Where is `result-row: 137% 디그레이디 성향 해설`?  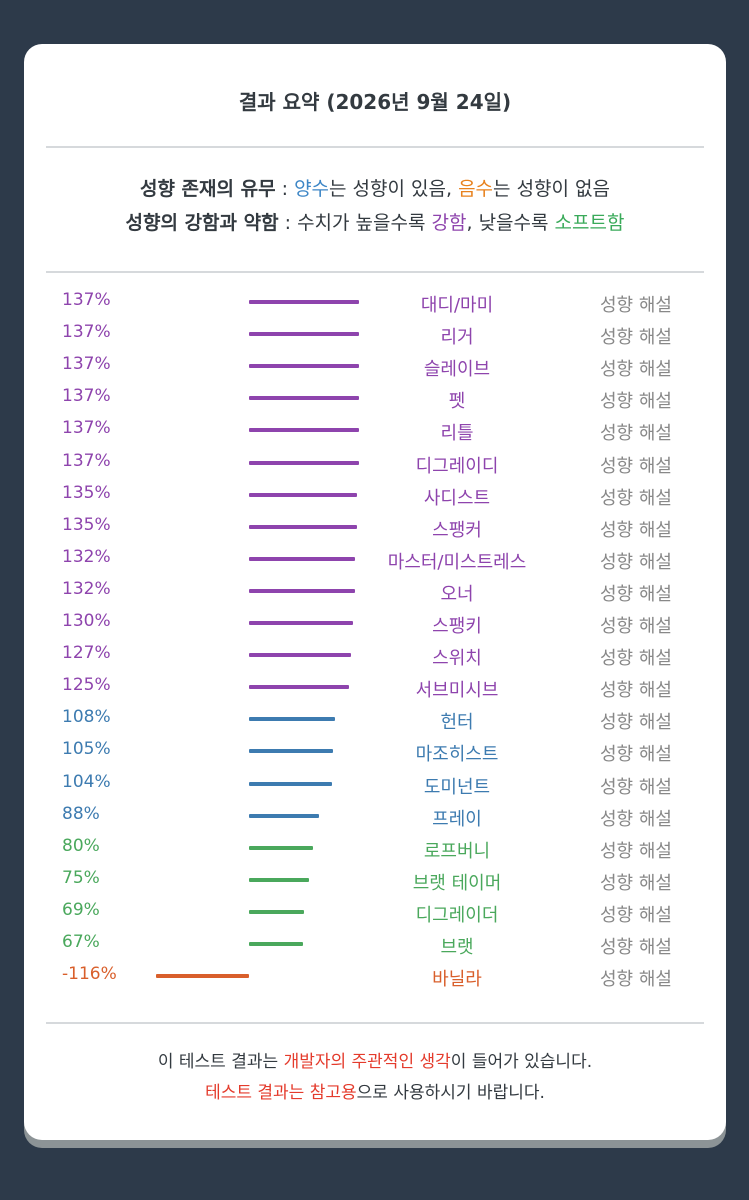 result-row: 137% 디그레이디 성향 해설 is located at coordinates (375, 465).